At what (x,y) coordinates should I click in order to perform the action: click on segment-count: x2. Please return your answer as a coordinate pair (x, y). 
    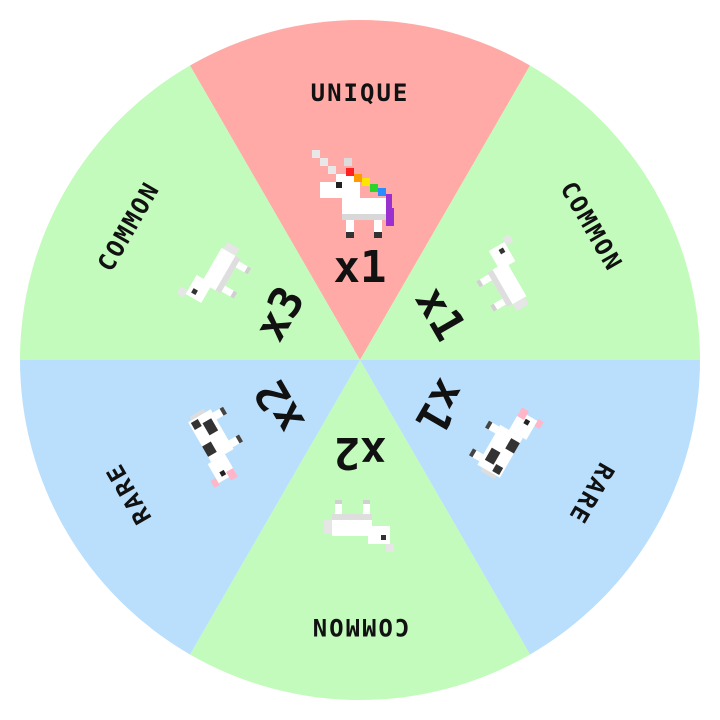
    Looking at the image, I should click on (360, 452).